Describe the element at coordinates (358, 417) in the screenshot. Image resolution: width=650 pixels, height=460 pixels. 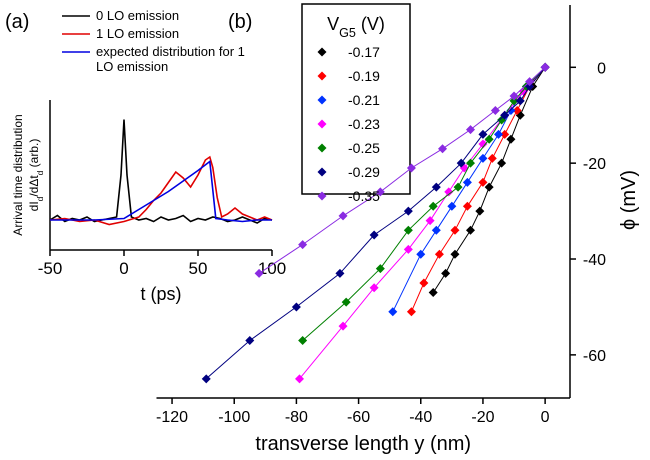
I see `x-tick-label: -60` at that location.